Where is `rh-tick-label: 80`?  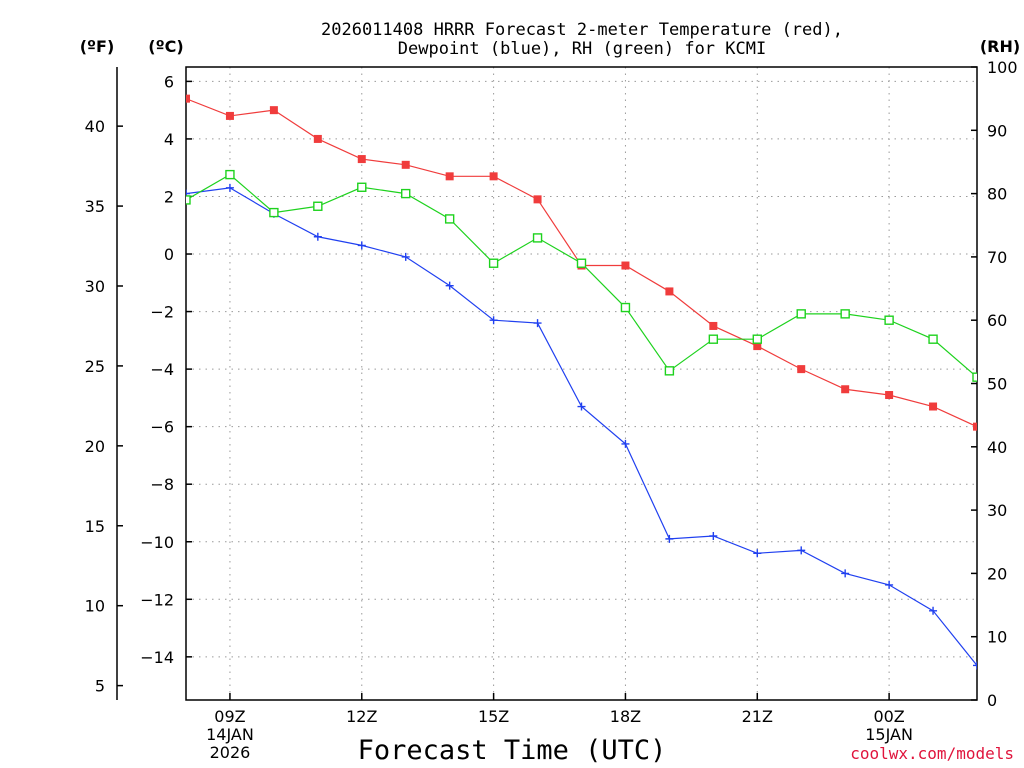
rh-tick-label: 80 is located at coordinates (997, 194).